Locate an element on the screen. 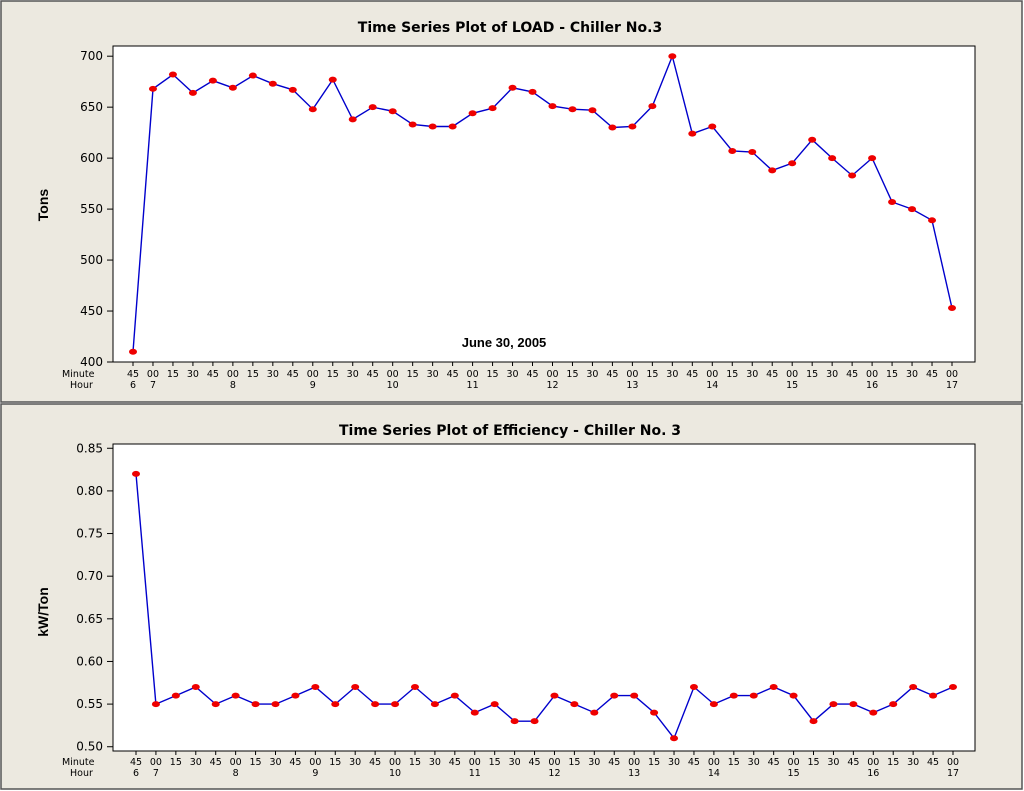 The width and height of the screenshot is (1024, 791). efficiency-y-axis-label: kW/Ton is located at coordinates (43, 612).